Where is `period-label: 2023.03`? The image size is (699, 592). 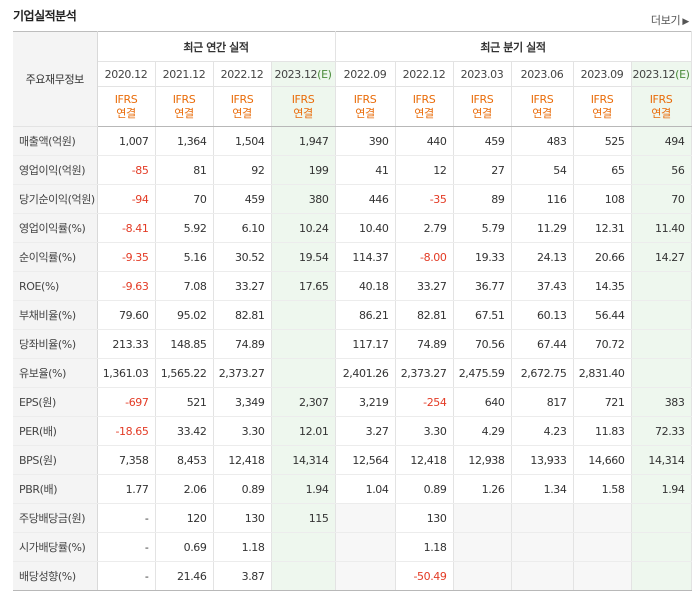
period-label: 2023.03 is located at coordinates (482, 74).